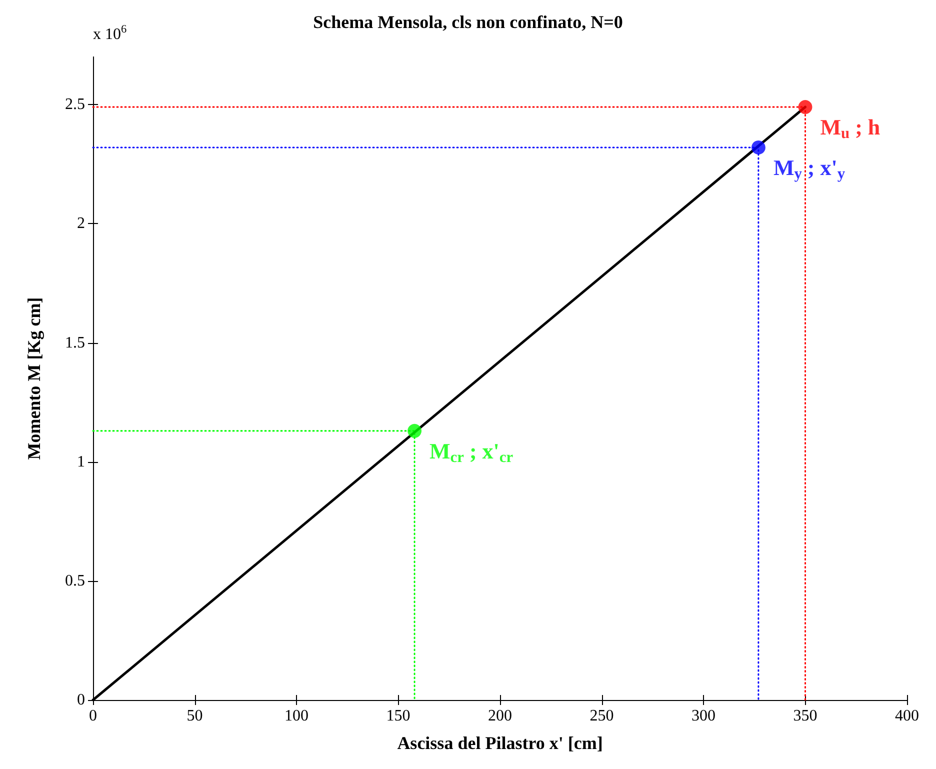  I want to click on x-tick-label: 200, so click(500, 716).